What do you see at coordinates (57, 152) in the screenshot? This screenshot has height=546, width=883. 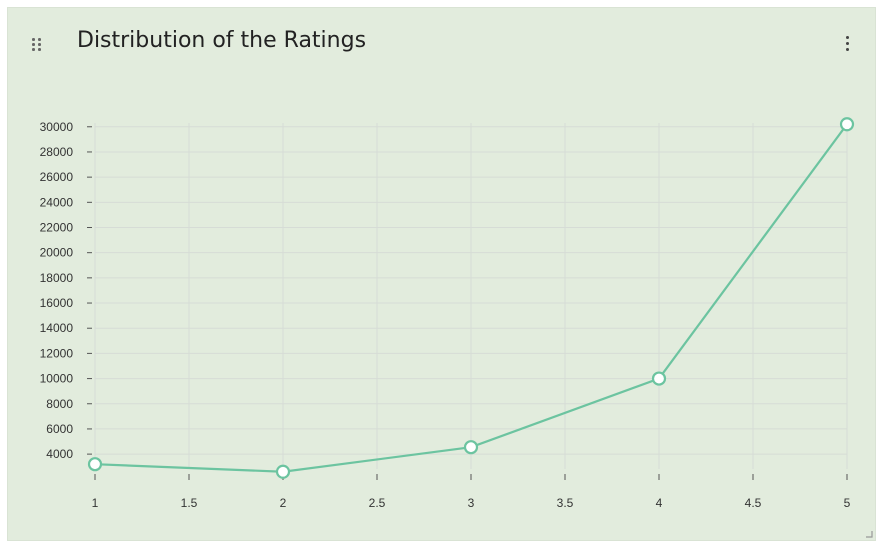 I see `y-tick-label: 28000` at bounding box center [57, 152].